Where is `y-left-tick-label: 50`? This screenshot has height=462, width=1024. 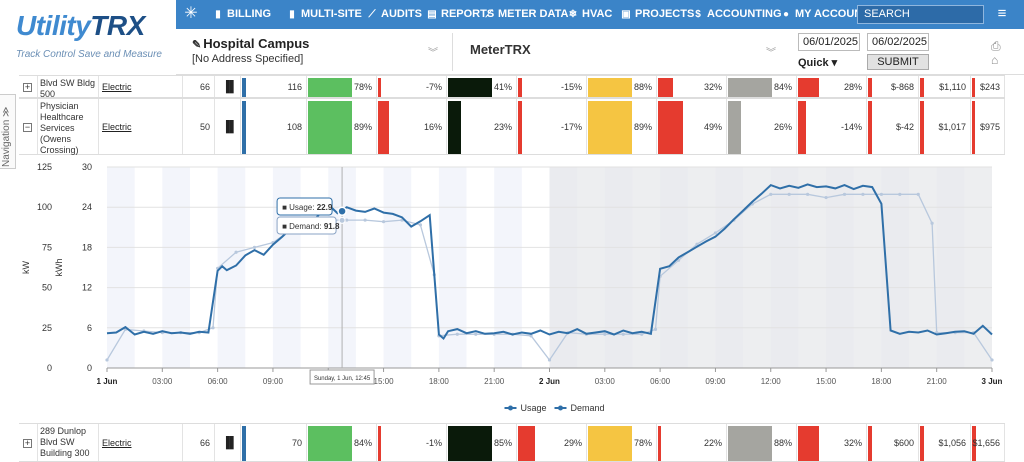 y-left-tick-label: 50 is located at coordinates (47, 288).